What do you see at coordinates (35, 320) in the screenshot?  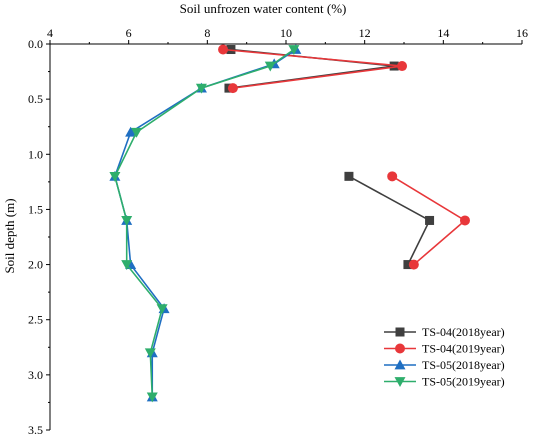 I see `y-tick-label: 2.5` at bounding box center [35, 320].